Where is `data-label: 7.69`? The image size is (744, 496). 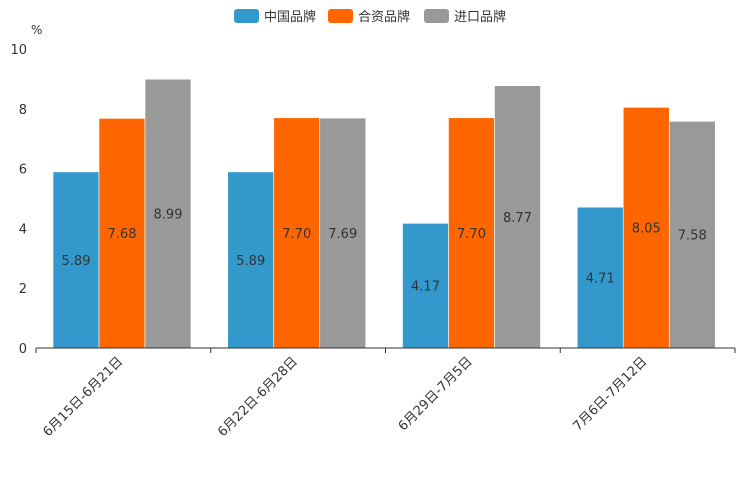 data-label: 7.69 is located at coordinates (342, 234).